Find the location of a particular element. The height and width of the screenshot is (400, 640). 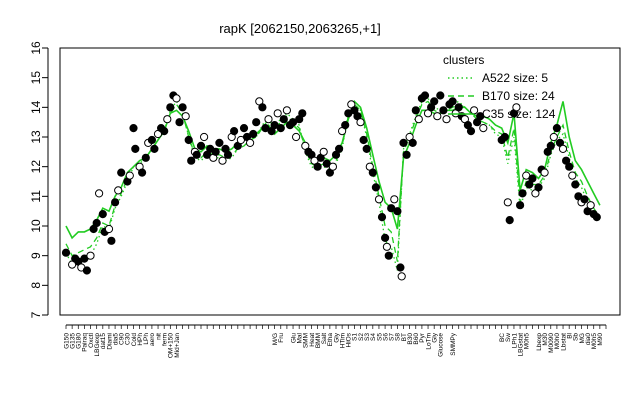

legend-label: B170 size: 24 is located at coordinates (518, 96).